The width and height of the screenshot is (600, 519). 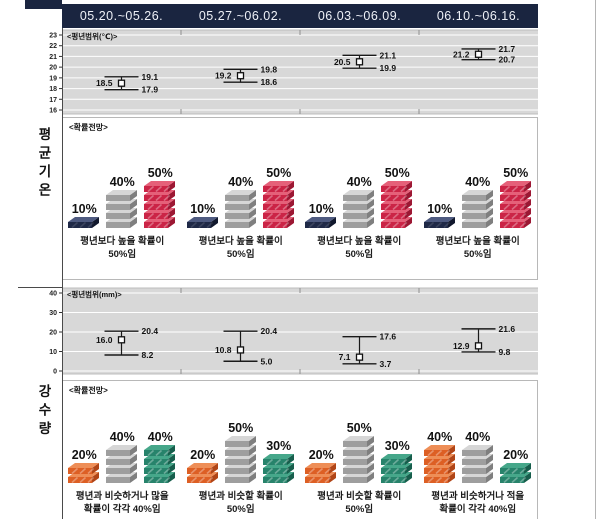 What do you see at coordinates (461, 346) in the screenshot?
I see `forecast-value-label: 12.9` at bounding box center [461, 346].